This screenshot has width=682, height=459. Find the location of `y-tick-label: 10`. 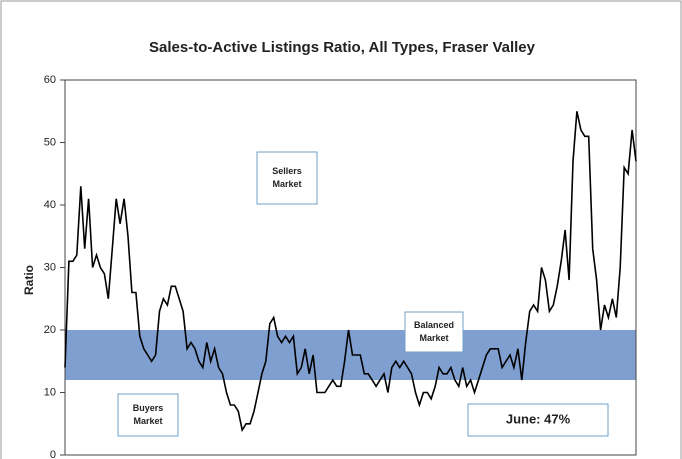

y-tick-label: 10 is located at coordinates (50, 392).